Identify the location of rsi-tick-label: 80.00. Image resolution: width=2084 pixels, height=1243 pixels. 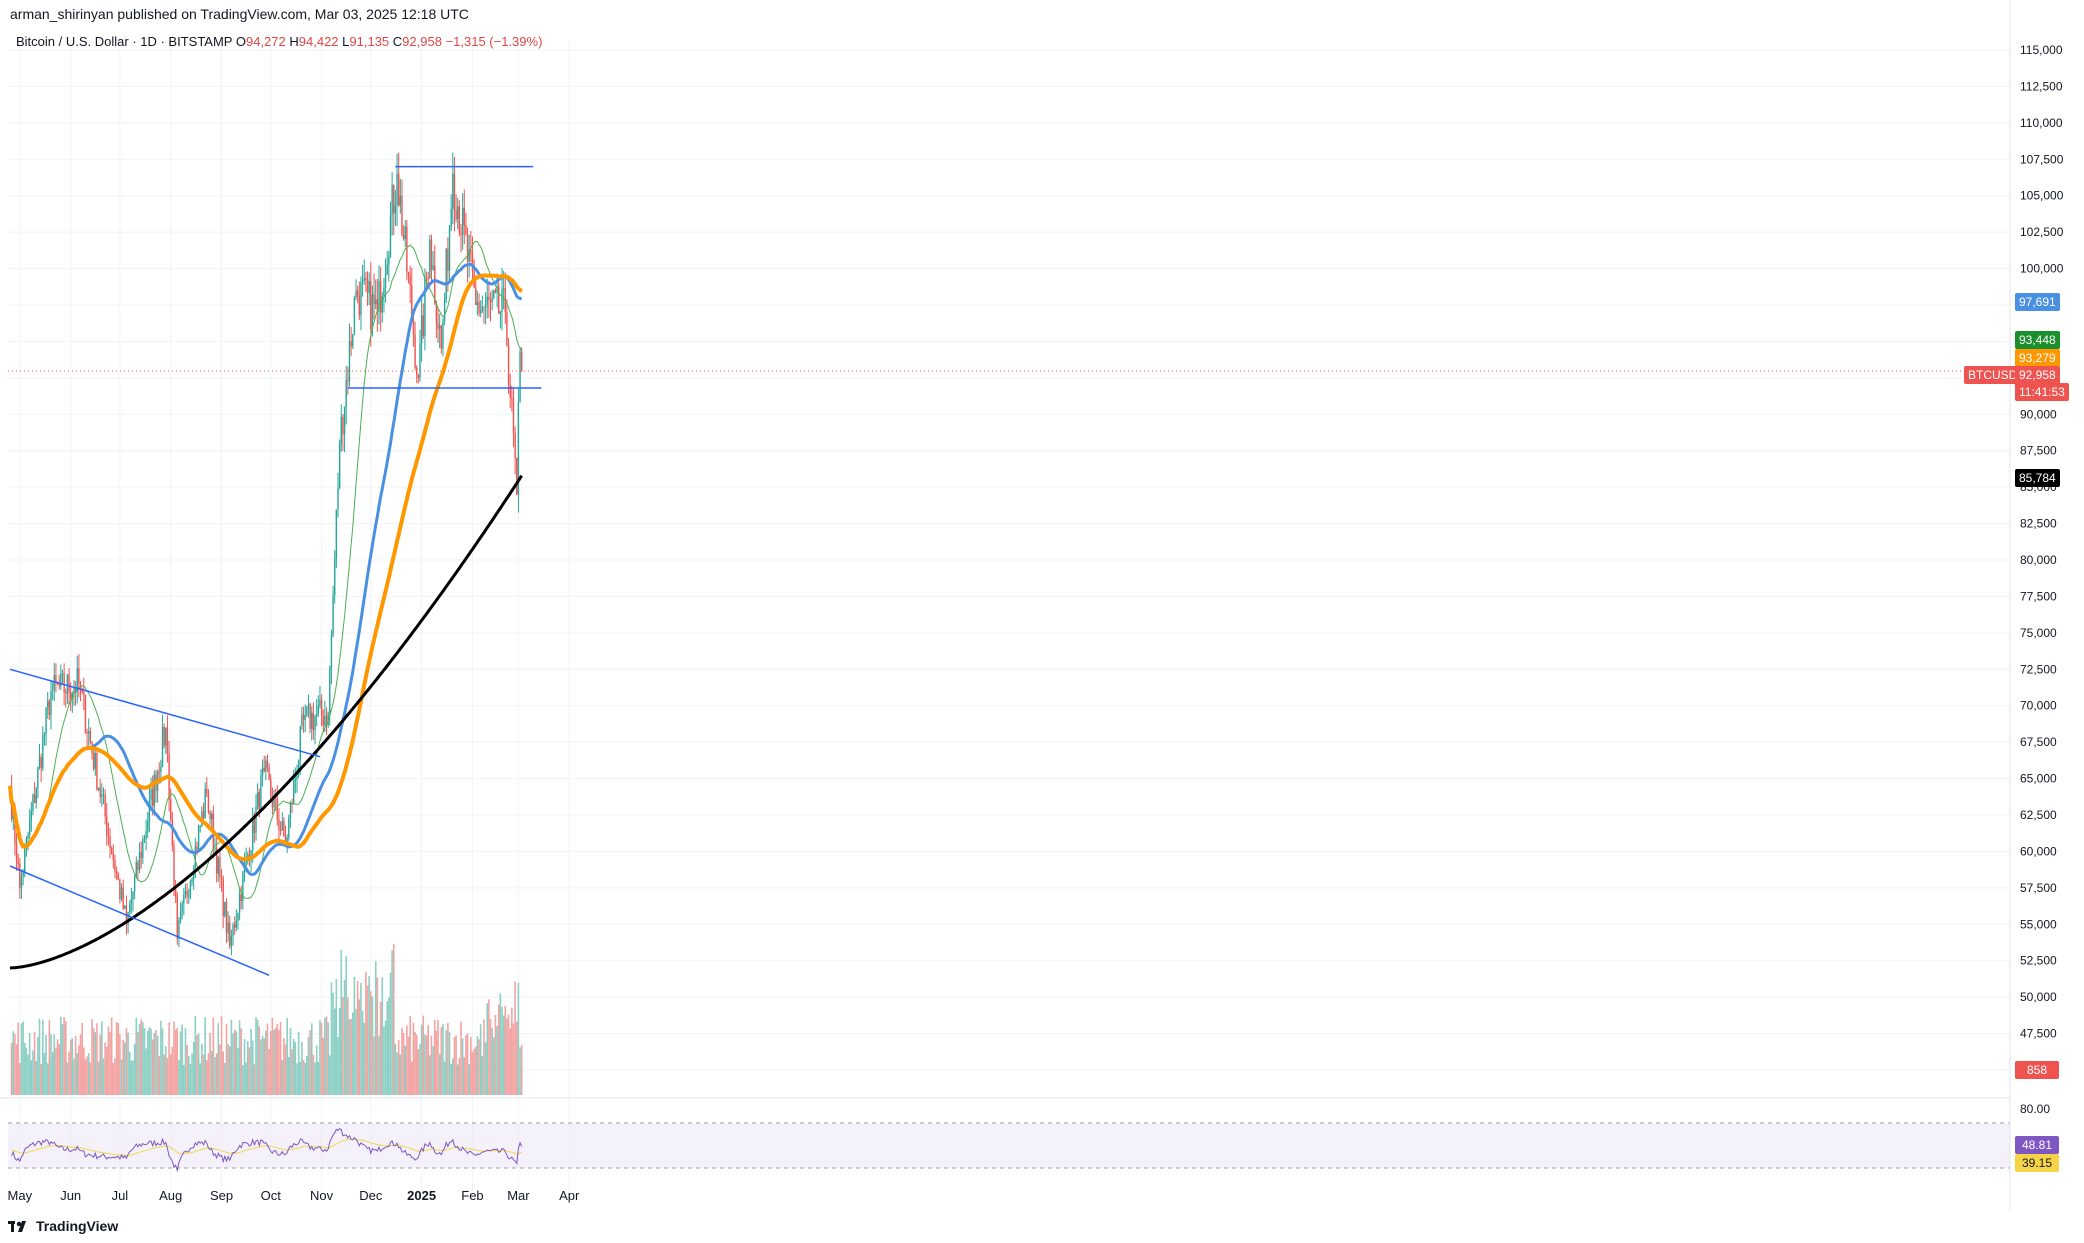
(2035, 1109).